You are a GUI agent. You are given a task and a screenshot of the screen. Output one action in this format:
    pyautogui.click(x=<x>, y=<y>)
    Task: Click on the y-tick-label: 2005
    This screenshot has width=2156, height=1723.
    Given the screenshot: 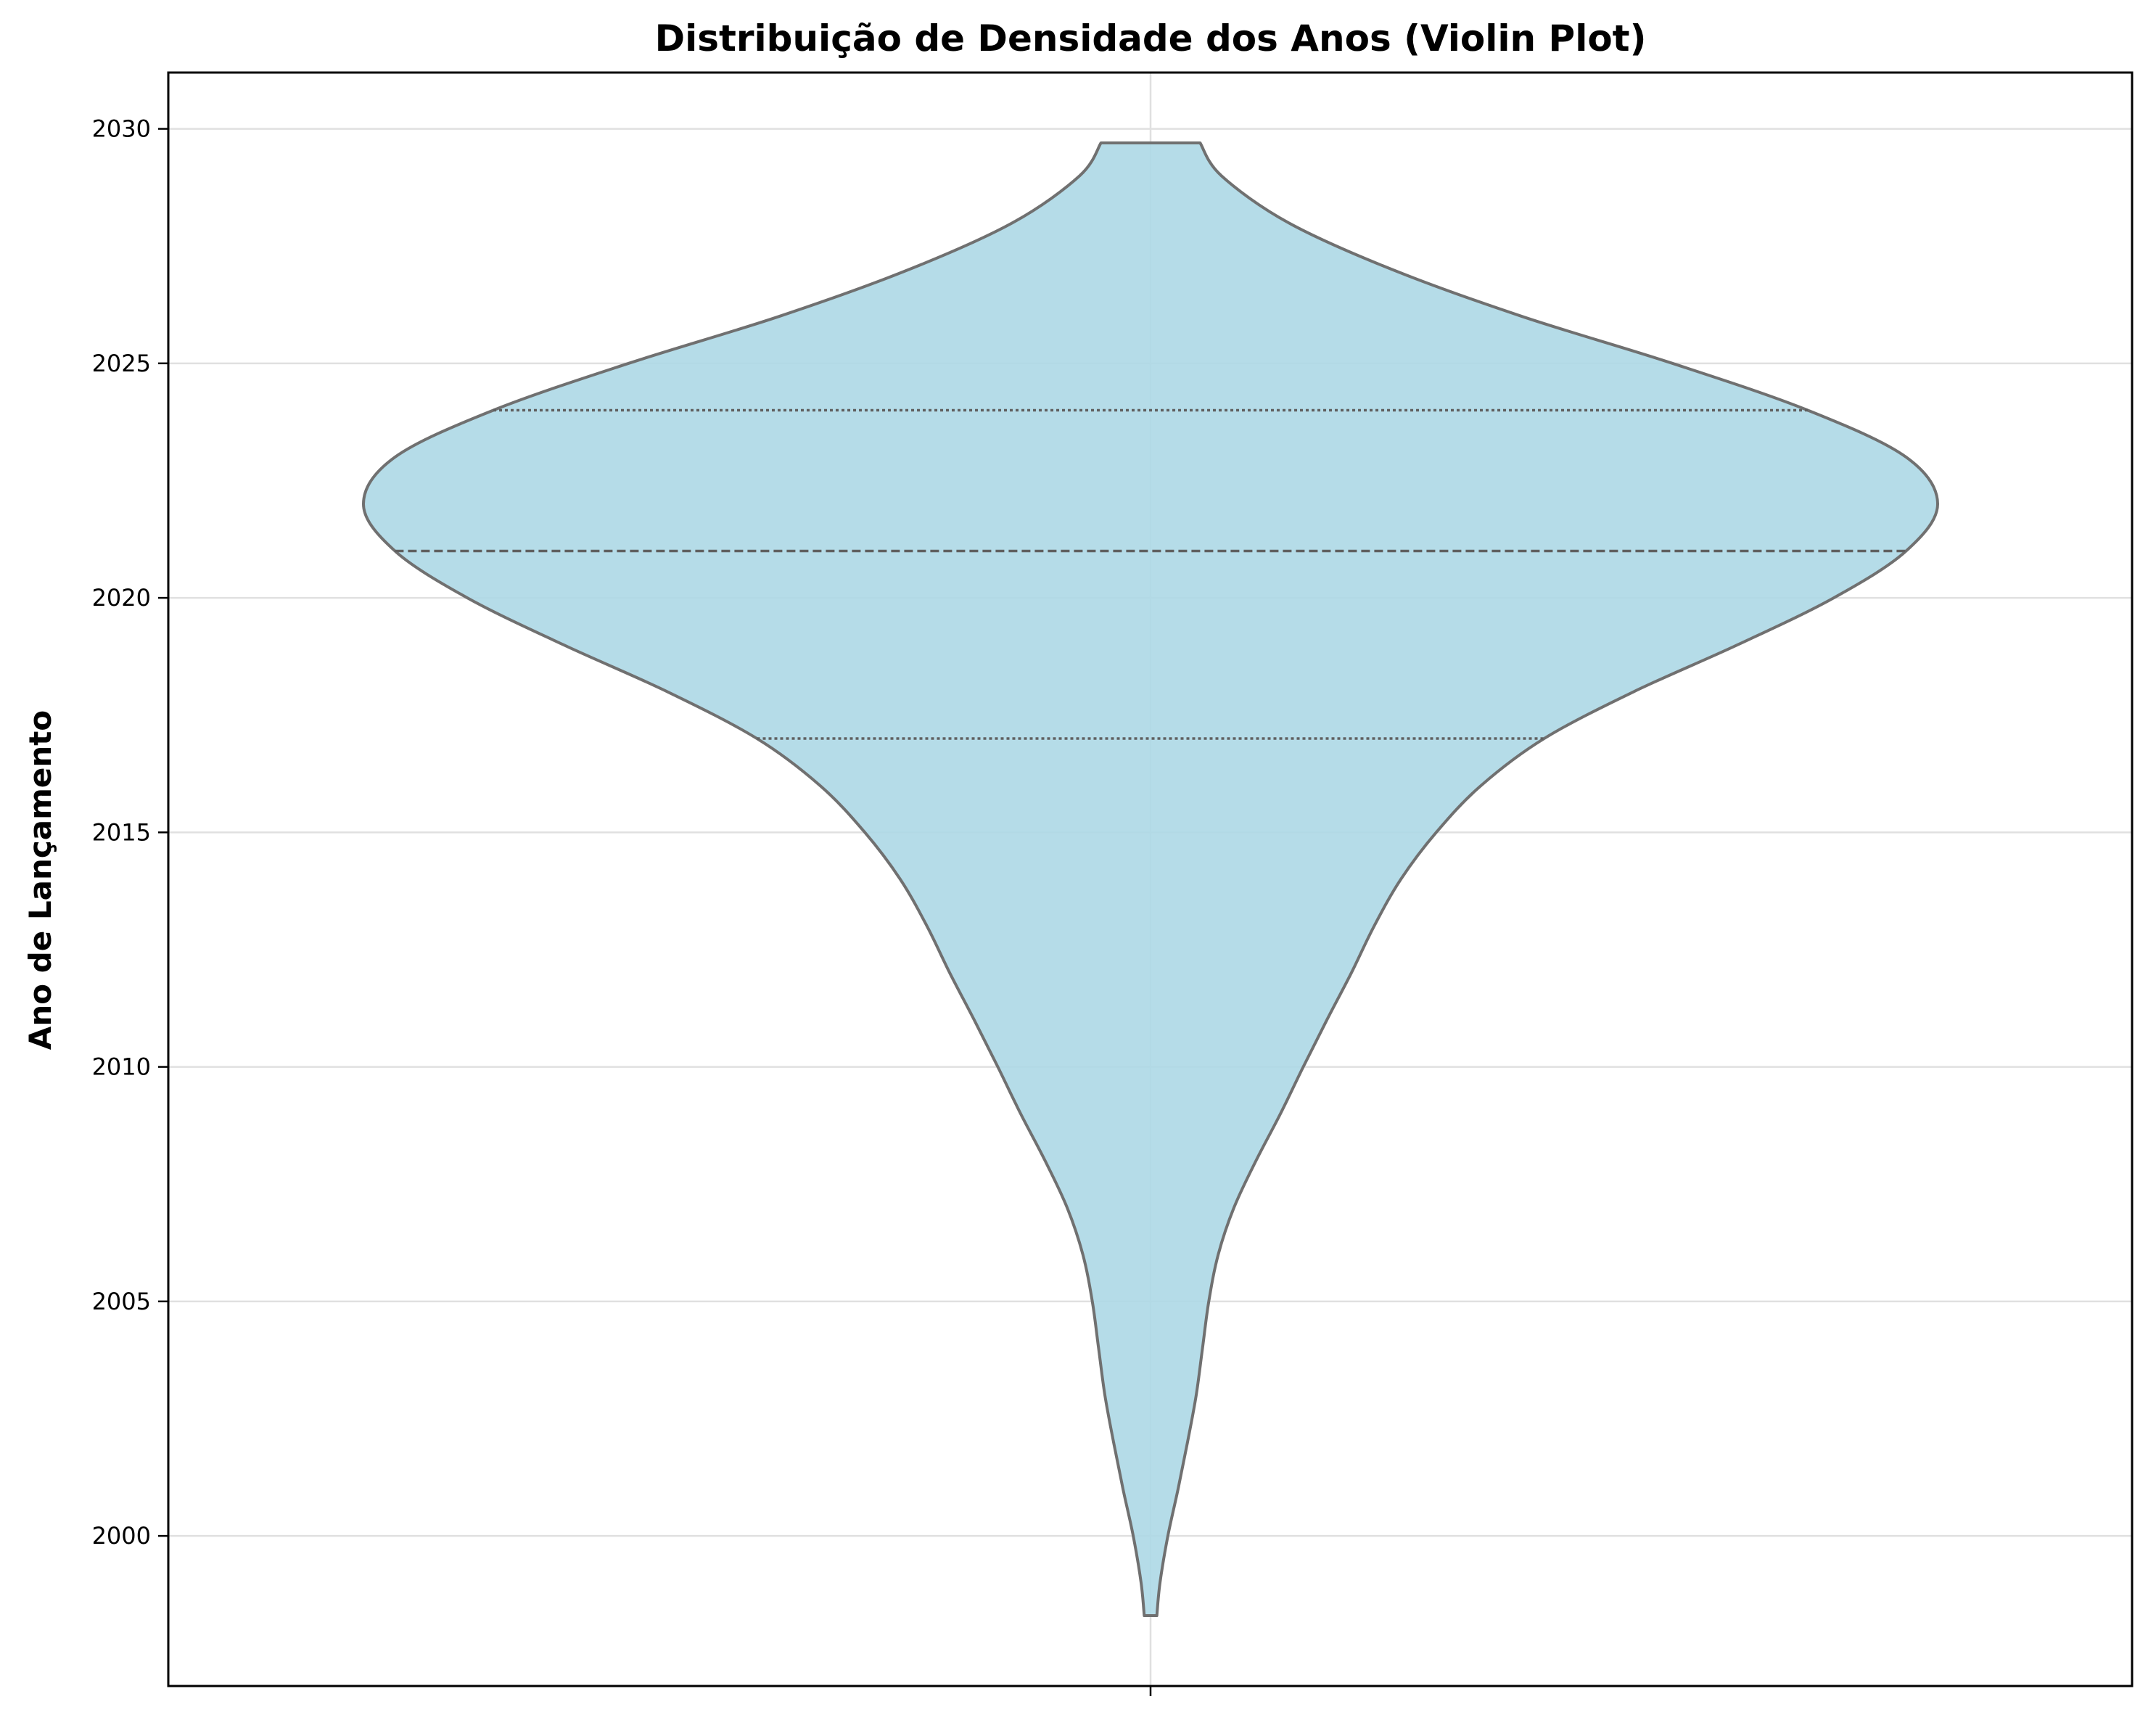 What is the action you would take?
    pyautogui.click(x=121, y=1301)
    